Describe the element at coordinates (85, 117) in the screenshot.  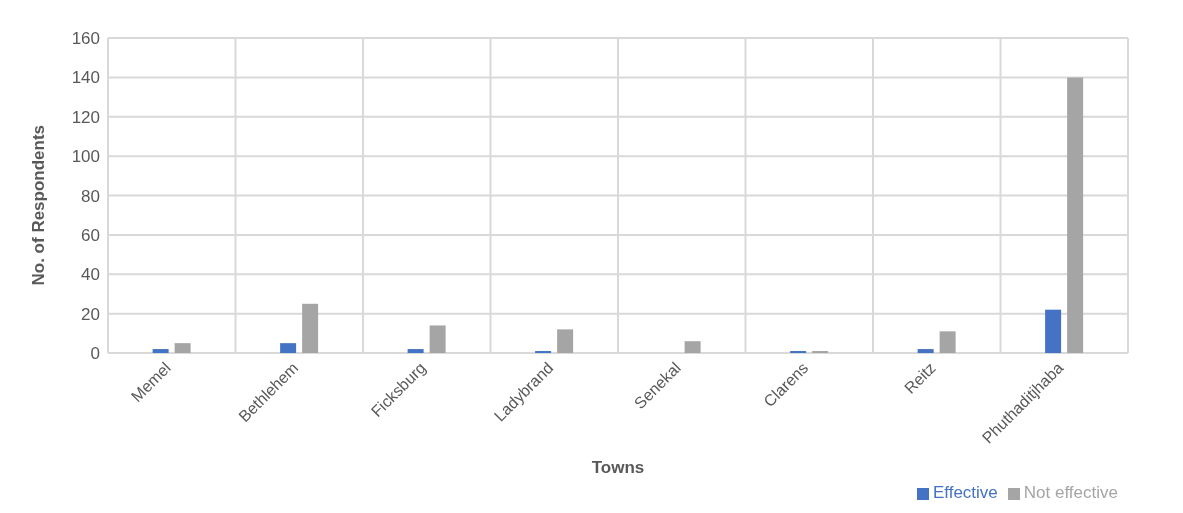
I see `y-tick-label: 120` at that location.